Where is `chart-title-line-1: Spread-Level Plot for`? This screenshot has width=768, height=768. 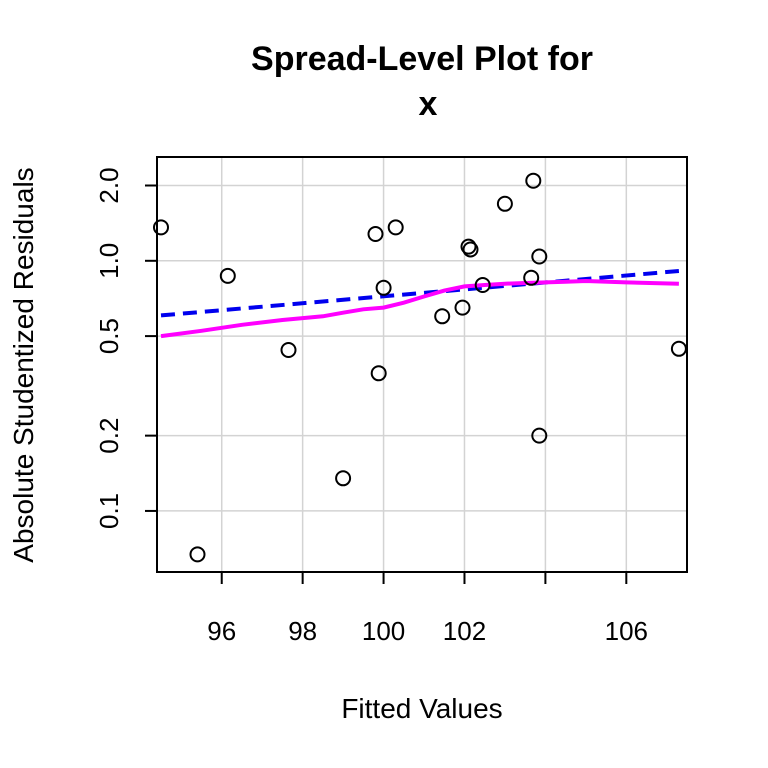 chart-title-line-1: Spread-Level Plot for is located at coordinates (422, 59).